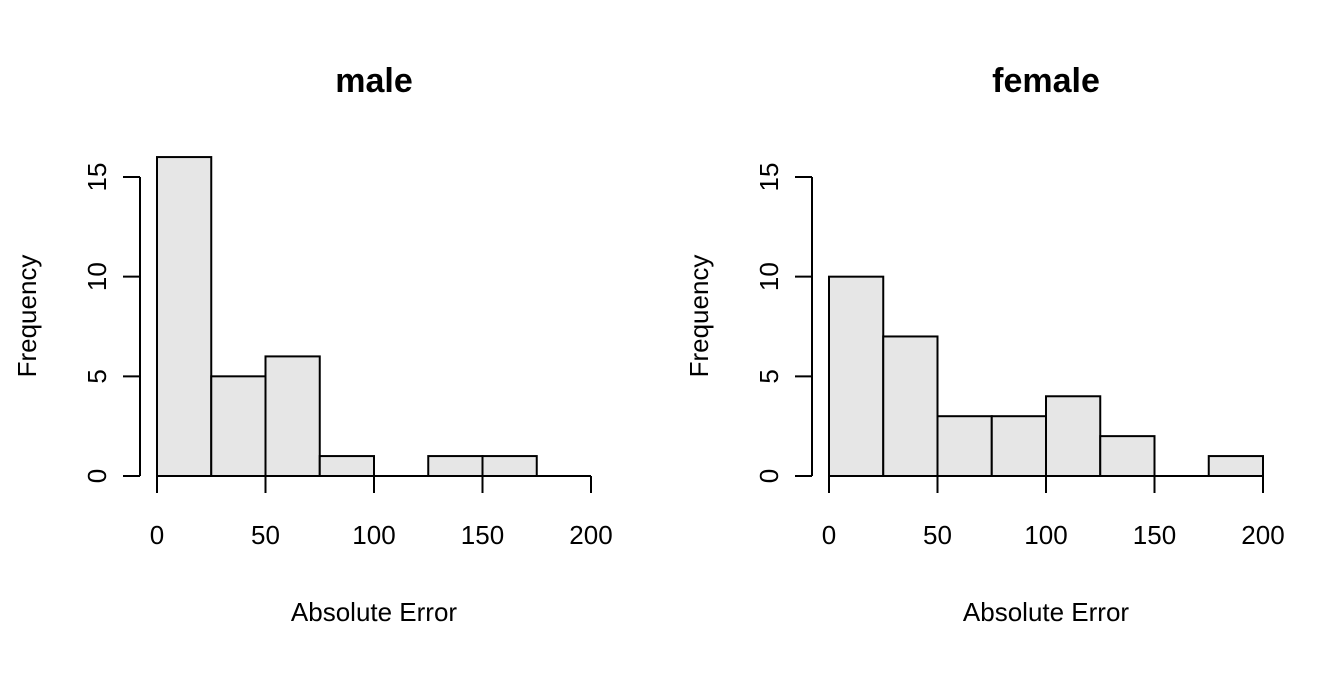 This screenshot has height=677, width=1344. I want to click on chart-title: male, so click(374, 81).